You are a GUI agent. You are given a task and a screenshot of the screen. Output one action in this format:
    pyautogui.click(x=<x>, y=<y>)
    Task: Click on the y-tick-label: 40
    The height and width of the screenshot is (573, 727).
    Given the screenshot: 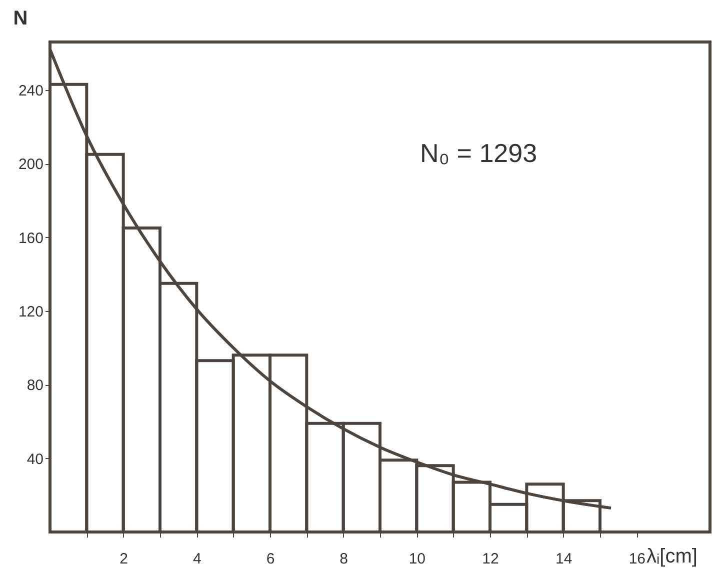 What is the action you would take?
    pyautogui.click(x=35, y=459)
    